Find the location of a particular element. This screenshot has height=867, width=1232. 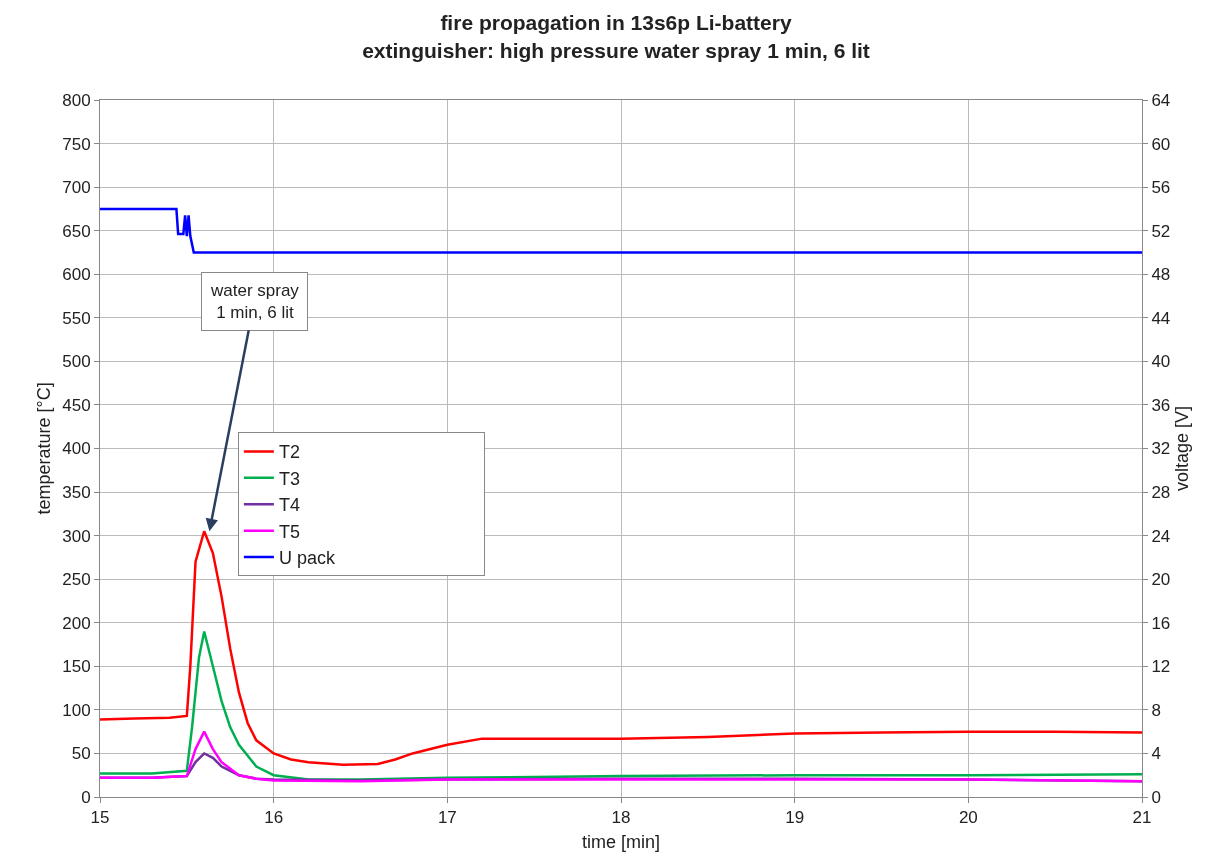

y-tick-label: 650 is located at coordinates (76, 231).